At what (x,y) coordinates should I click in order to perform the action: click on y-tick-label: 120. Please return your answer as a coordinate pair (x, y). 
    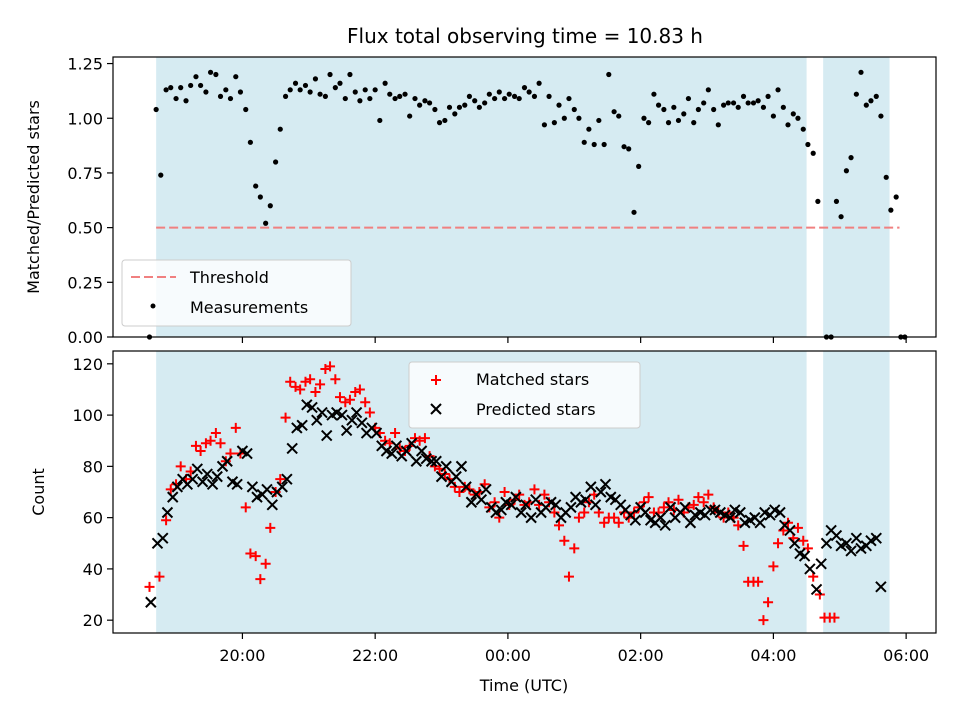
    Looking at the image, I should click on (87, 364).